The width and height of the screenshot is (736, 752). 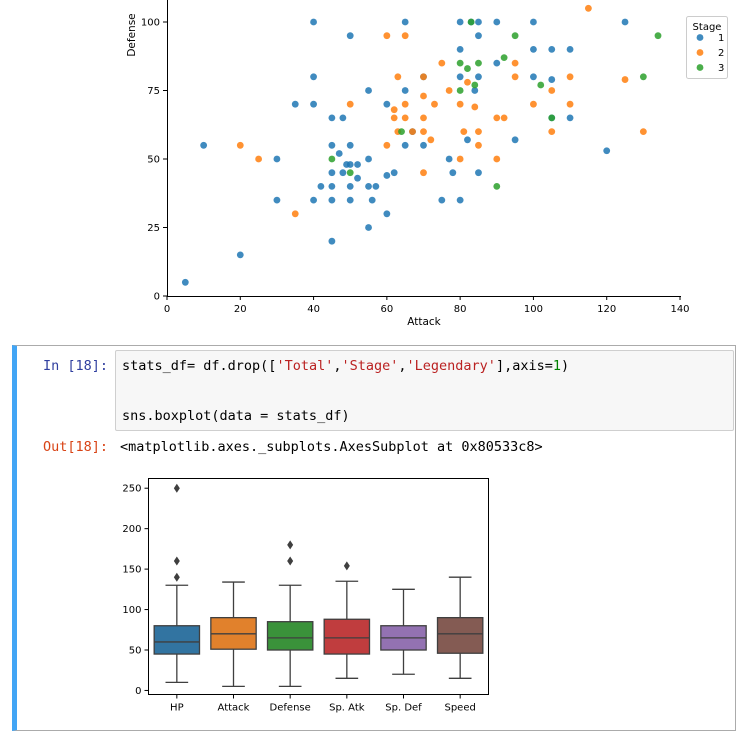 I want to click on box-sp-atk, so click(x=347, y=636).